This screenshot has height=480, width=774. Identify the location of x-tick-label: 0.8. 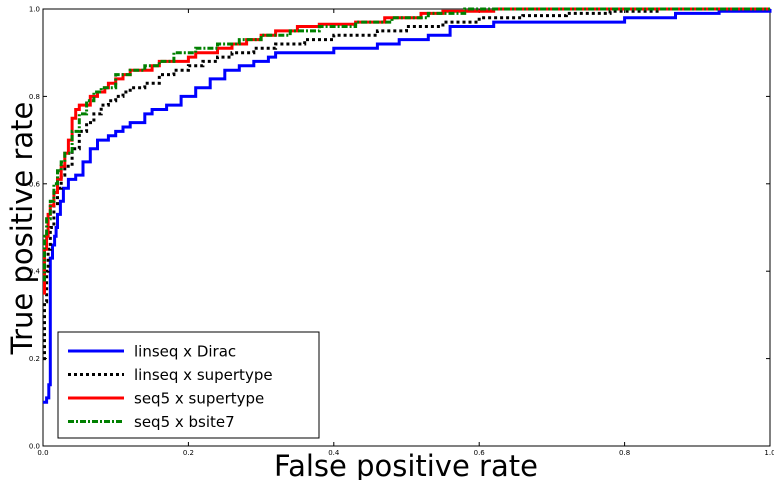
(624, 453).